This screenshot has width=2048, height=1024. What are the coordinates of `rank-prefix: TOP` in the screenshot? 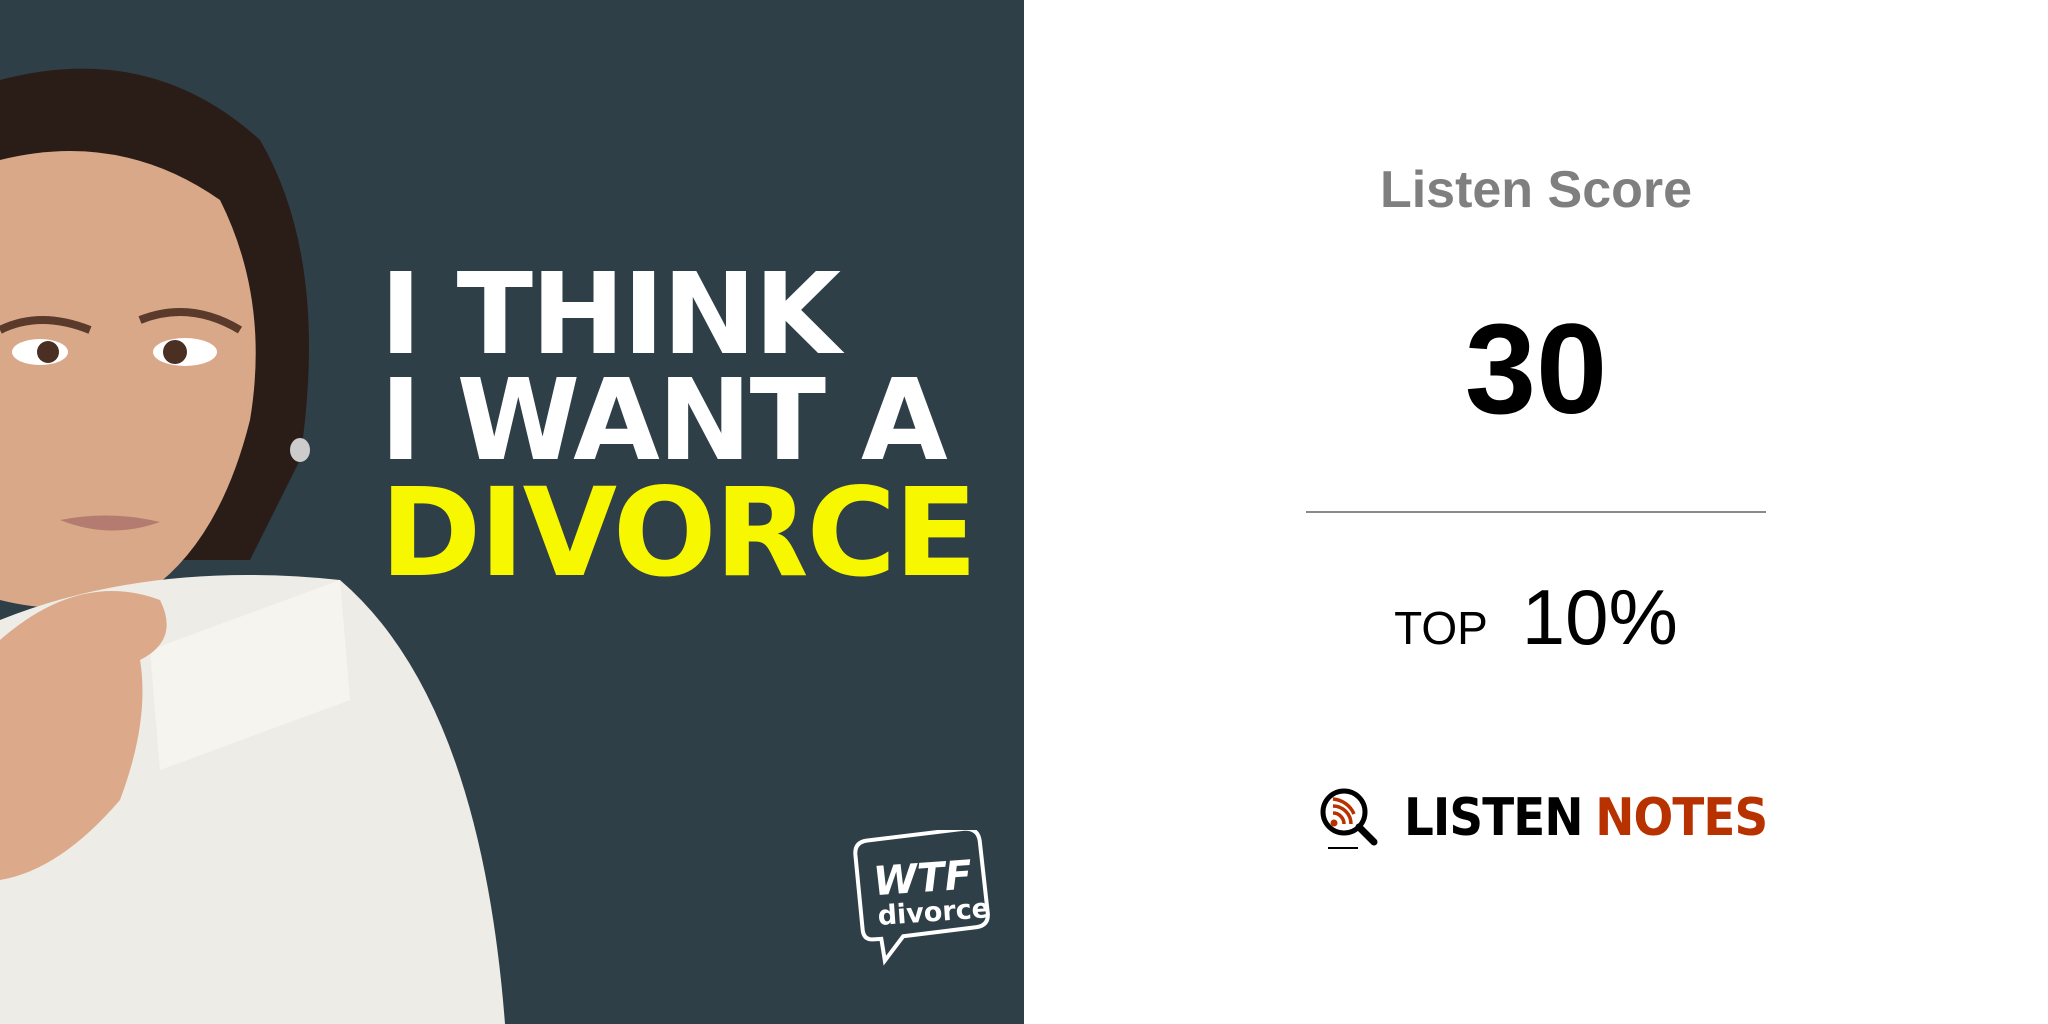 It's located at (1441, 628).